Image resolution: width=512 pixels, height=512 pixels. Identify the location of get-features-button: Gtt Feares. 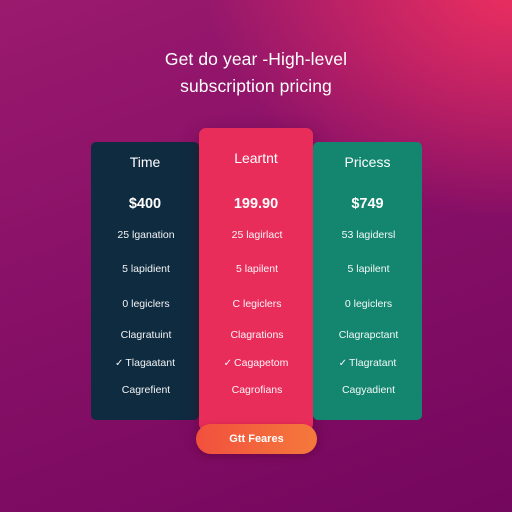
(256, 439).